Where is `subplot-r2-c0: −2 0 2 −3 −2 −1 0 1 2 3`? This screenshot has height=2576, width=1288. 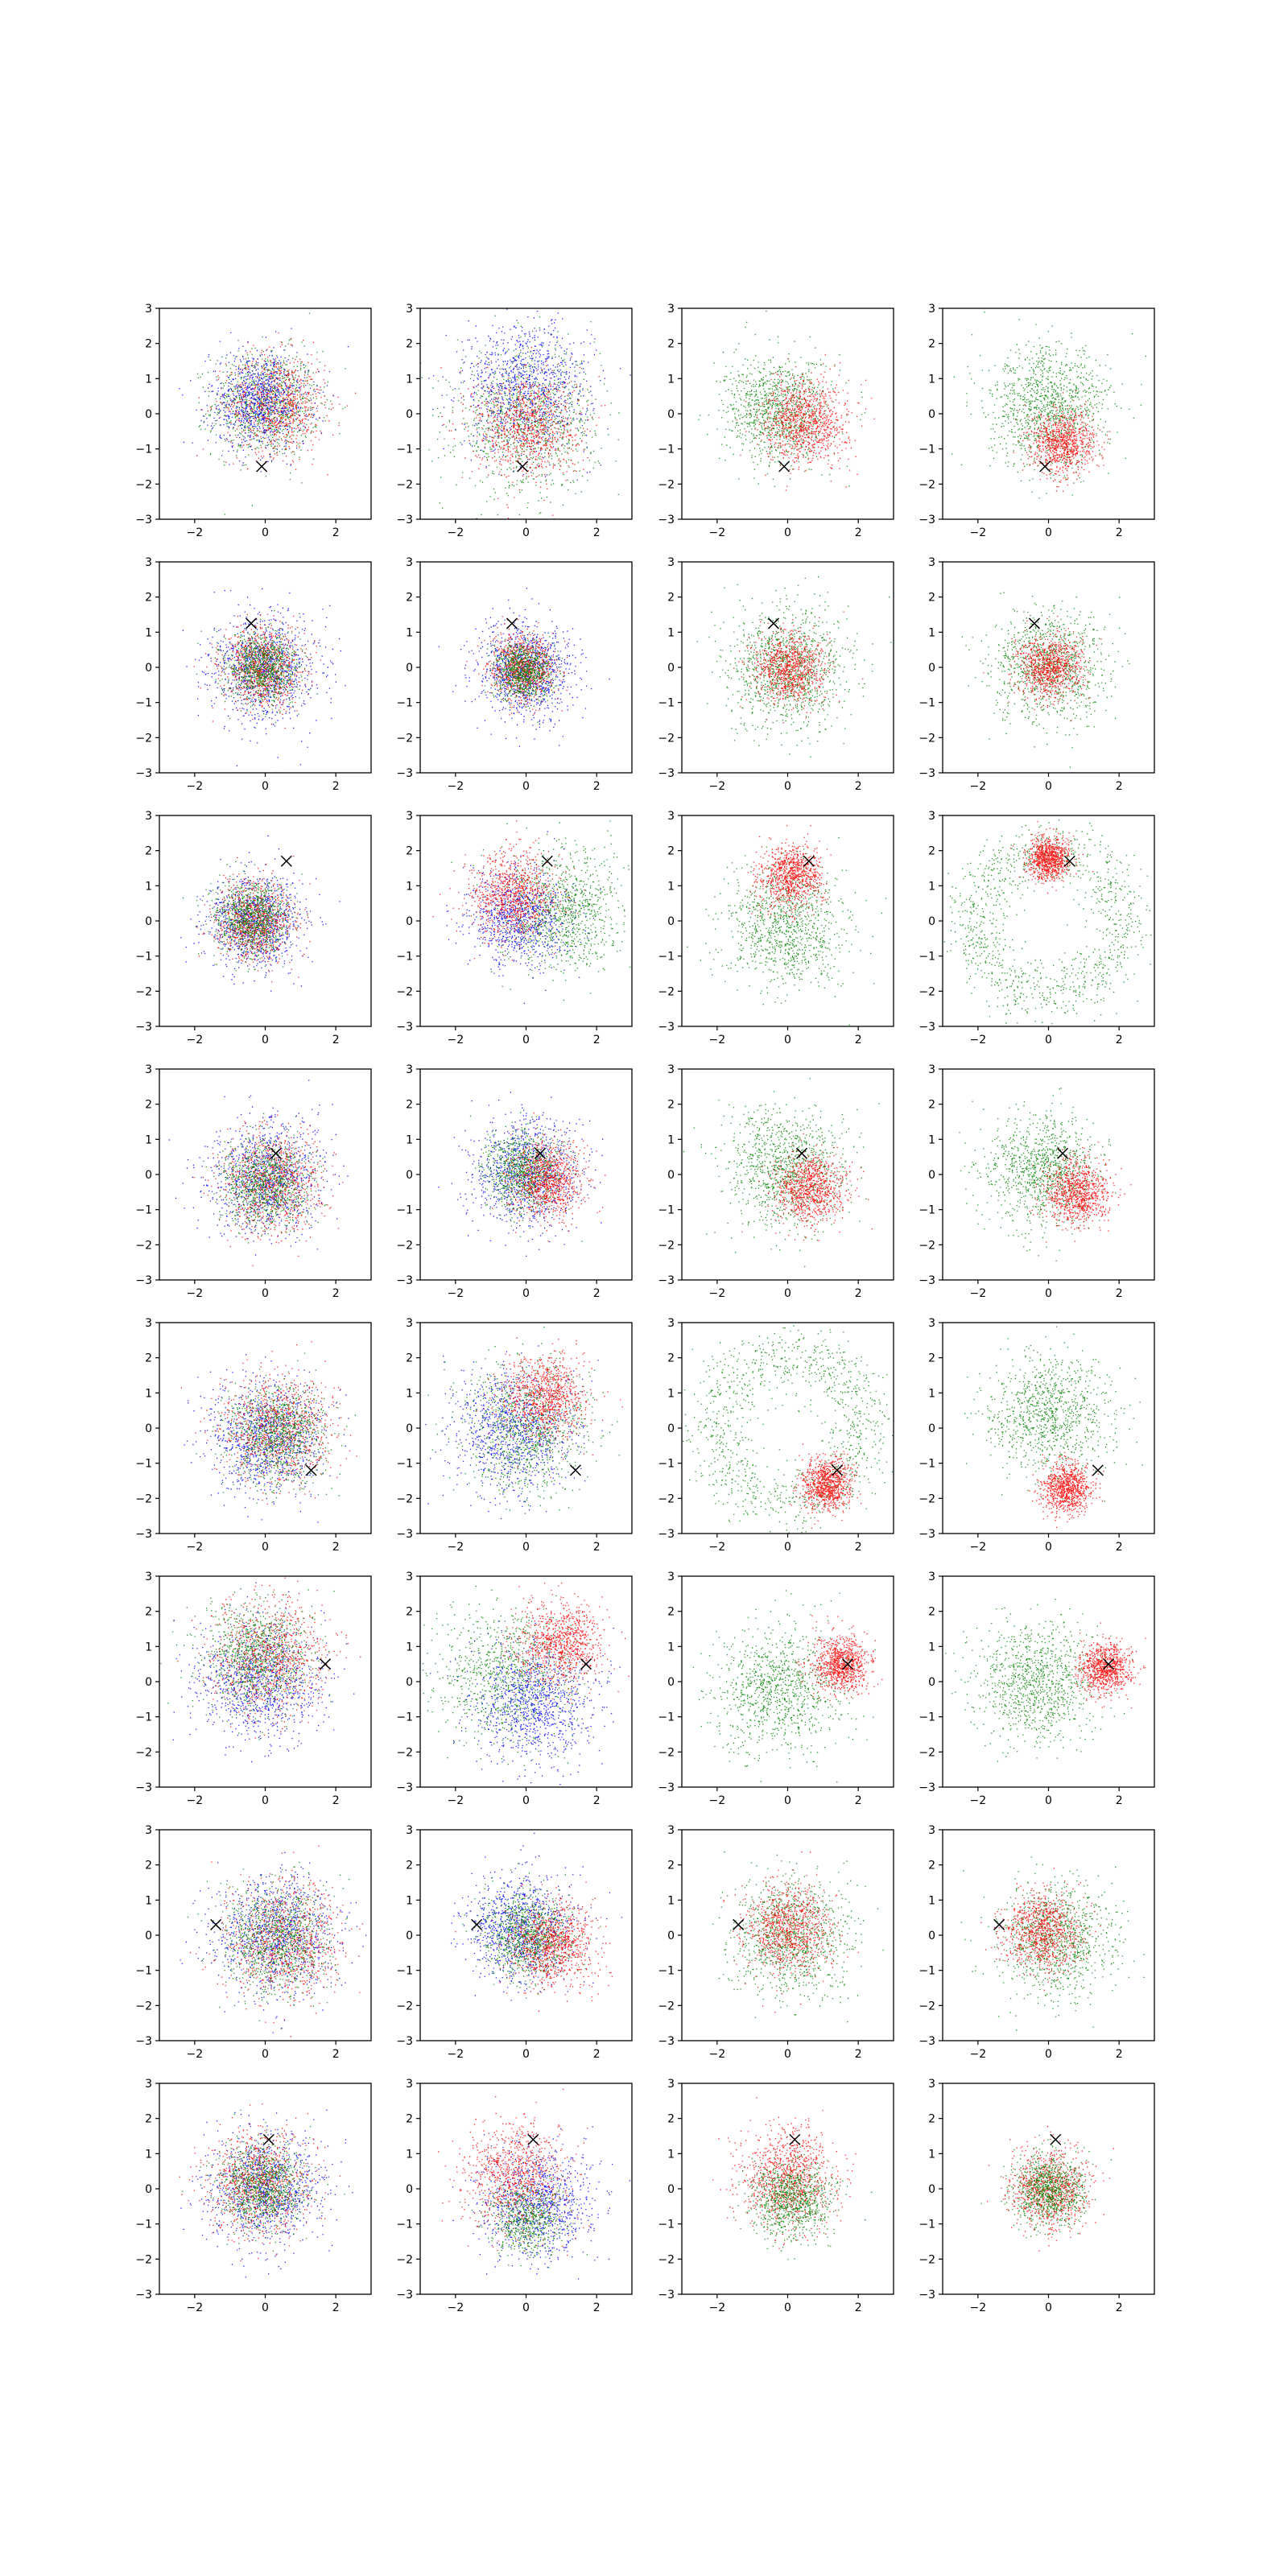 subplot-r2-c0: −2 0 2 −3 −2 −1 0 1 2 3 is located at coordinates (253, 928).